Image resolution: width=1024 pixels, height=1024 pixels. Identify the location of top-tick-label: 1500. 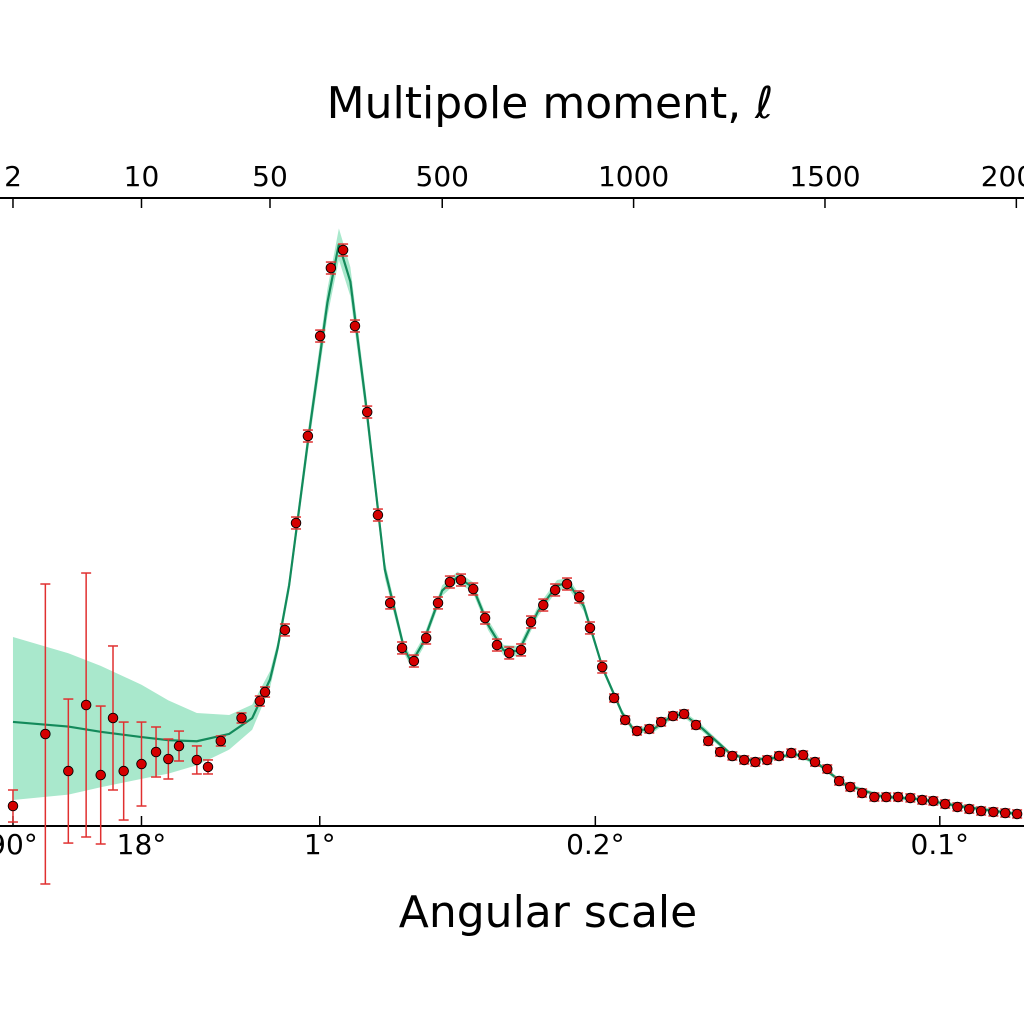
(824, 176).